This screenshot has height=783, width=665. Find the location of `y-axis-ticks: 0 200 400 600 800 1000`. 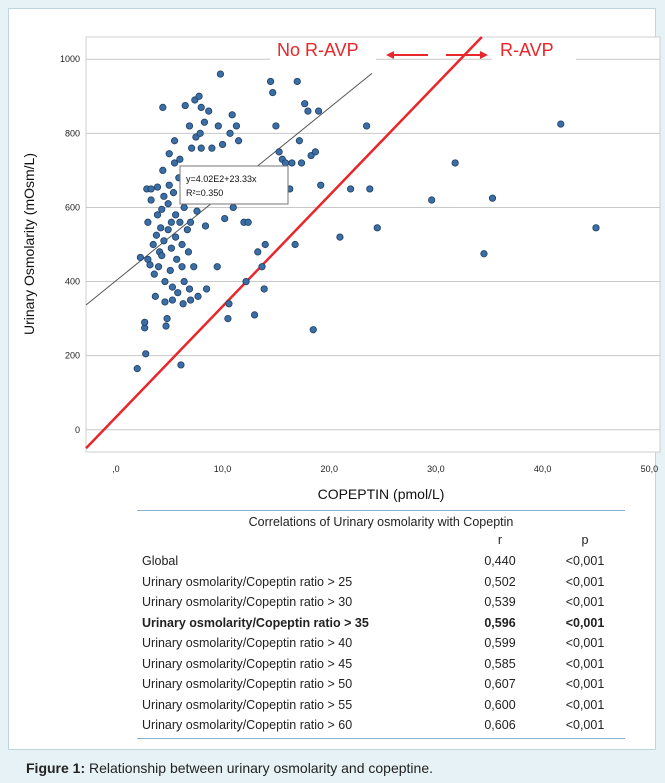

y-axis-ticks: 0 200 400 600 800 1000 is located at coordinates (70, 244).